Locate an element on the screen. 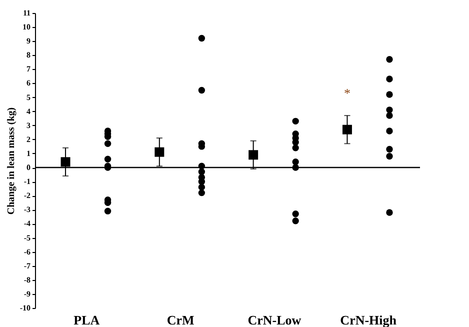  y-tick-label: 4 is located at coordinates (28, 111).